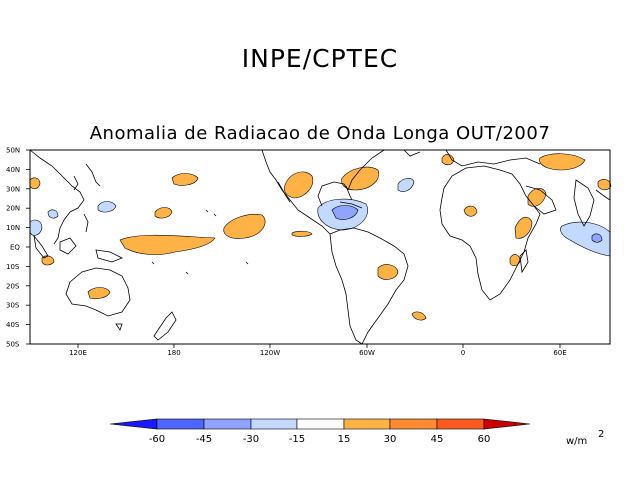 The width and height of the screenshot is (640, 494). Describe the element at coordinates (299, 185) in the screenshot. I see `anomaly-gulf-mexico` at that location.